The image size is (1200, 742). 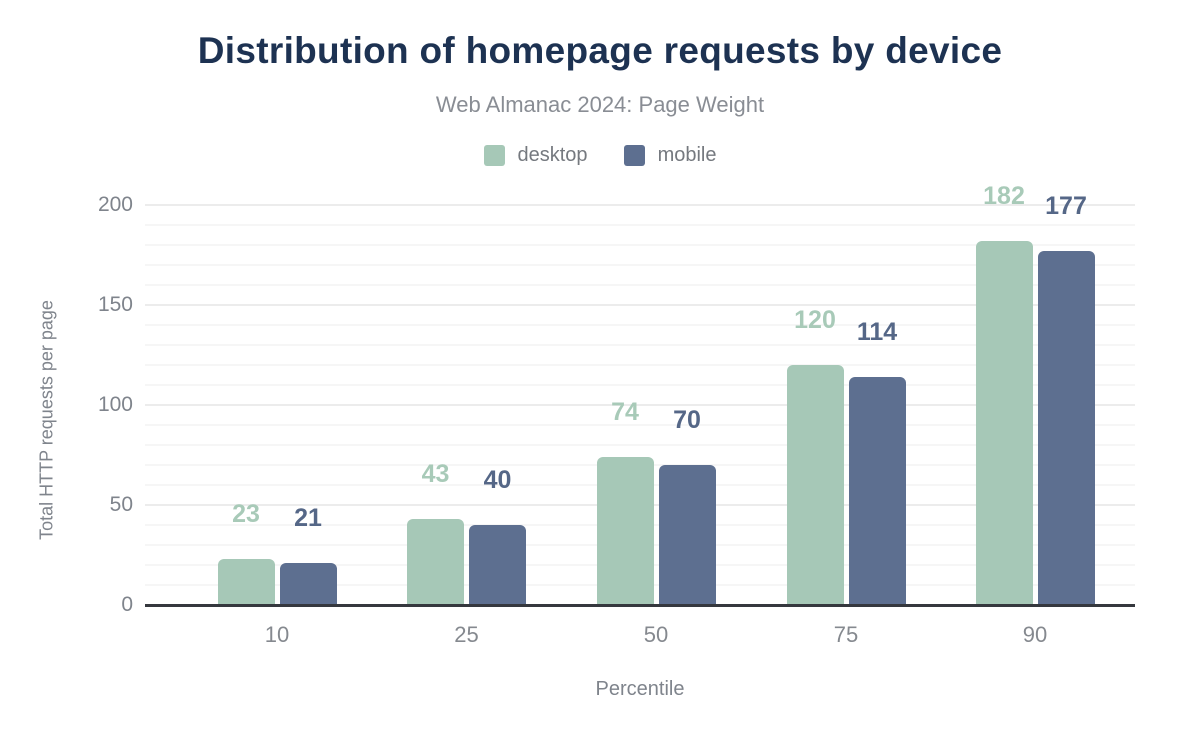 What do you see at coordinates (494, 155) in the screenshot?
I see `desktop-swatch-icon` at bounding box center [494, 155].